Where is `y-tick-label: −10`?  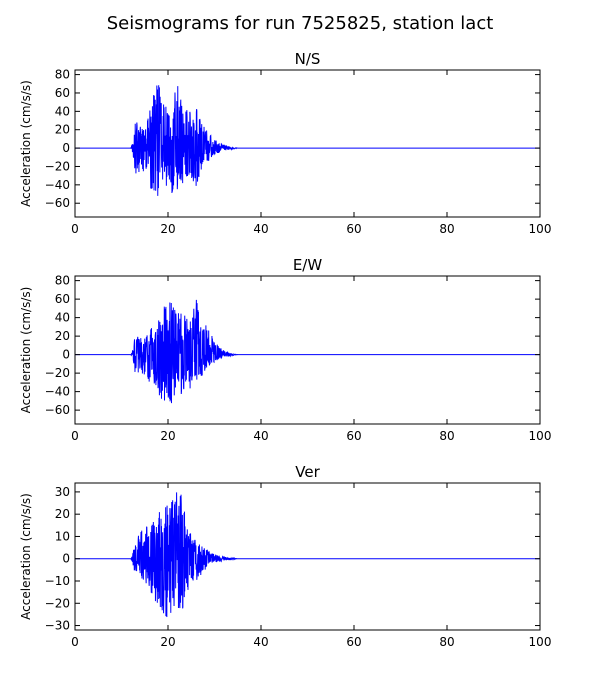 y-tick-label: −10 is located at coordinates (57, 581).